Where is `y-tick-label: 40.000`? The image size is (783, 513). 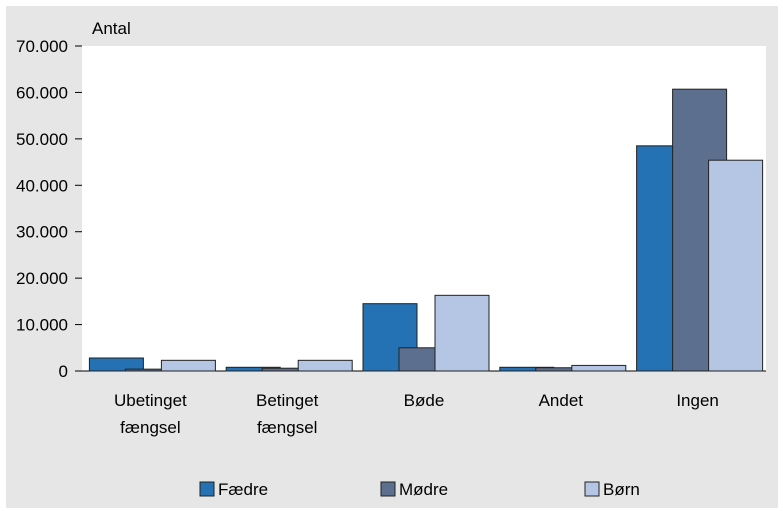 y-tick-label: 40.000 is located at coordinates (42, 185).